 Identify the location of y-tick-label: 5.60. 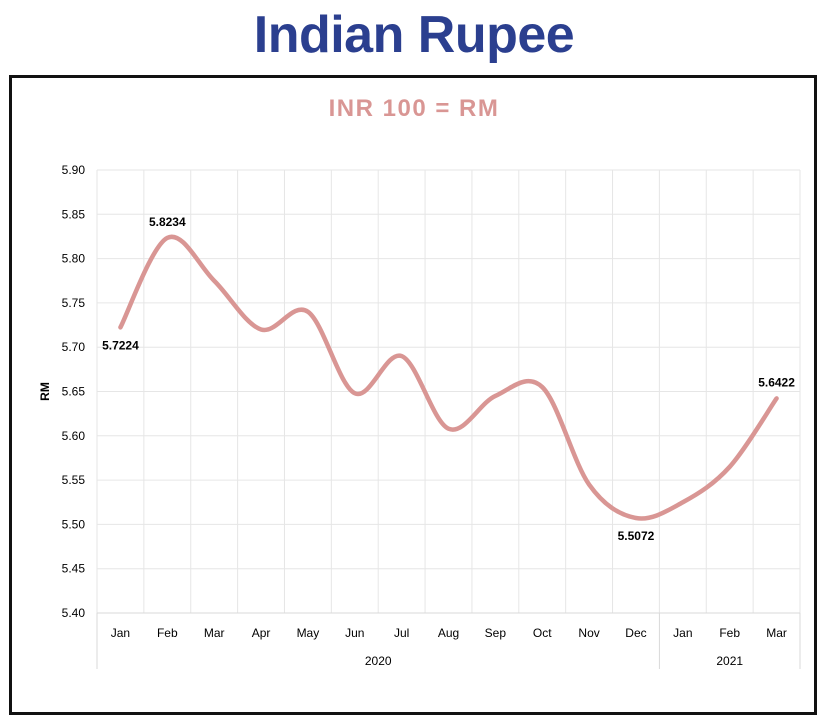
(74, 436).